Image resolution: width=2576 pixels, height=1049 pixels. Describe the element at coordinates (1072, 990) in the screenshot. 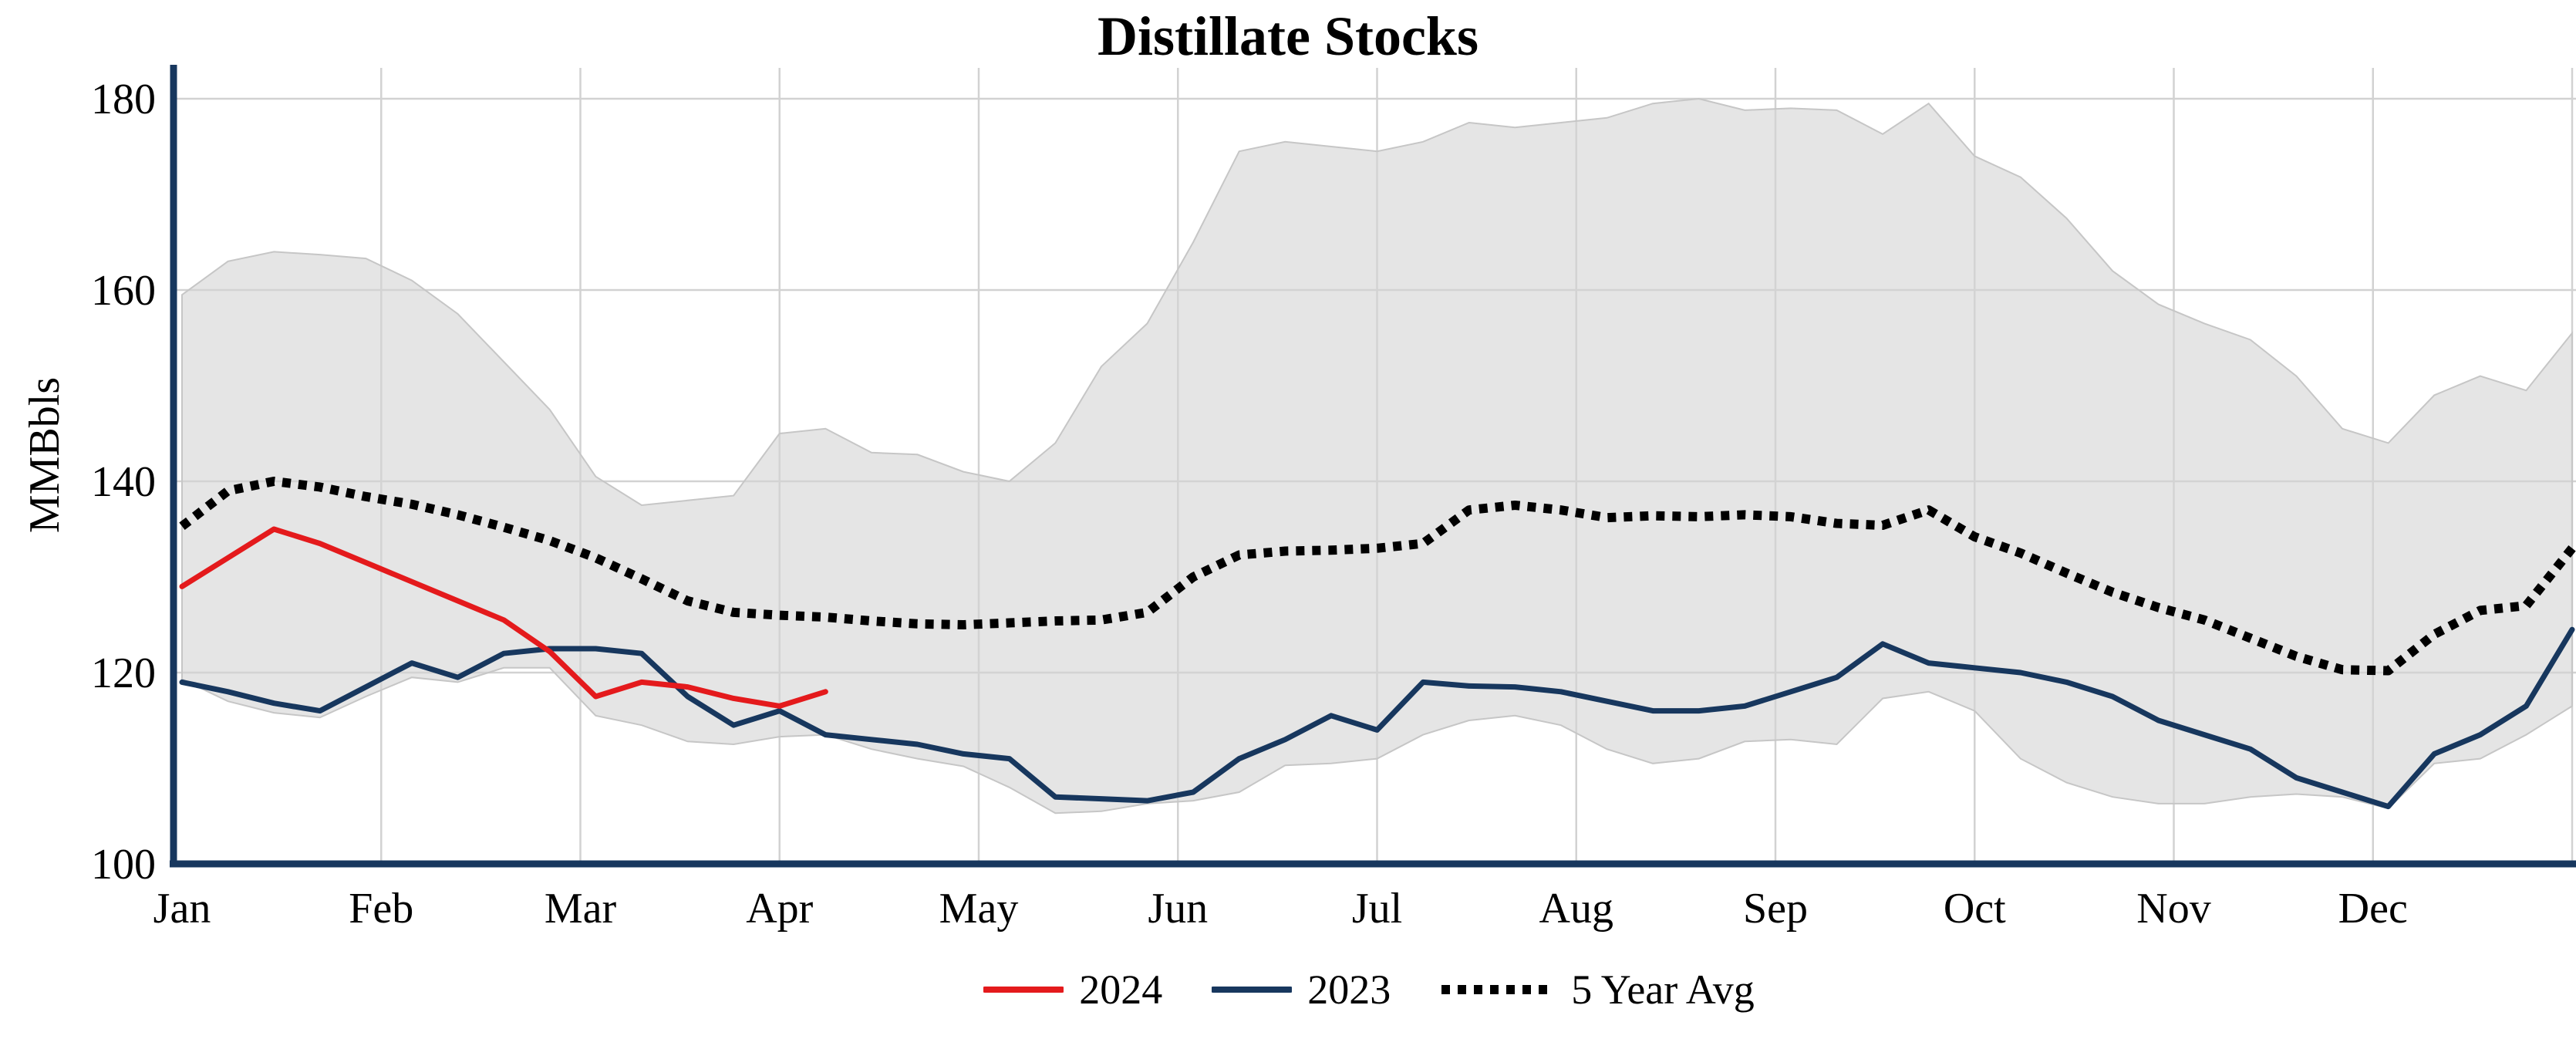

I see `legend-item-2024: 2024` at that location.